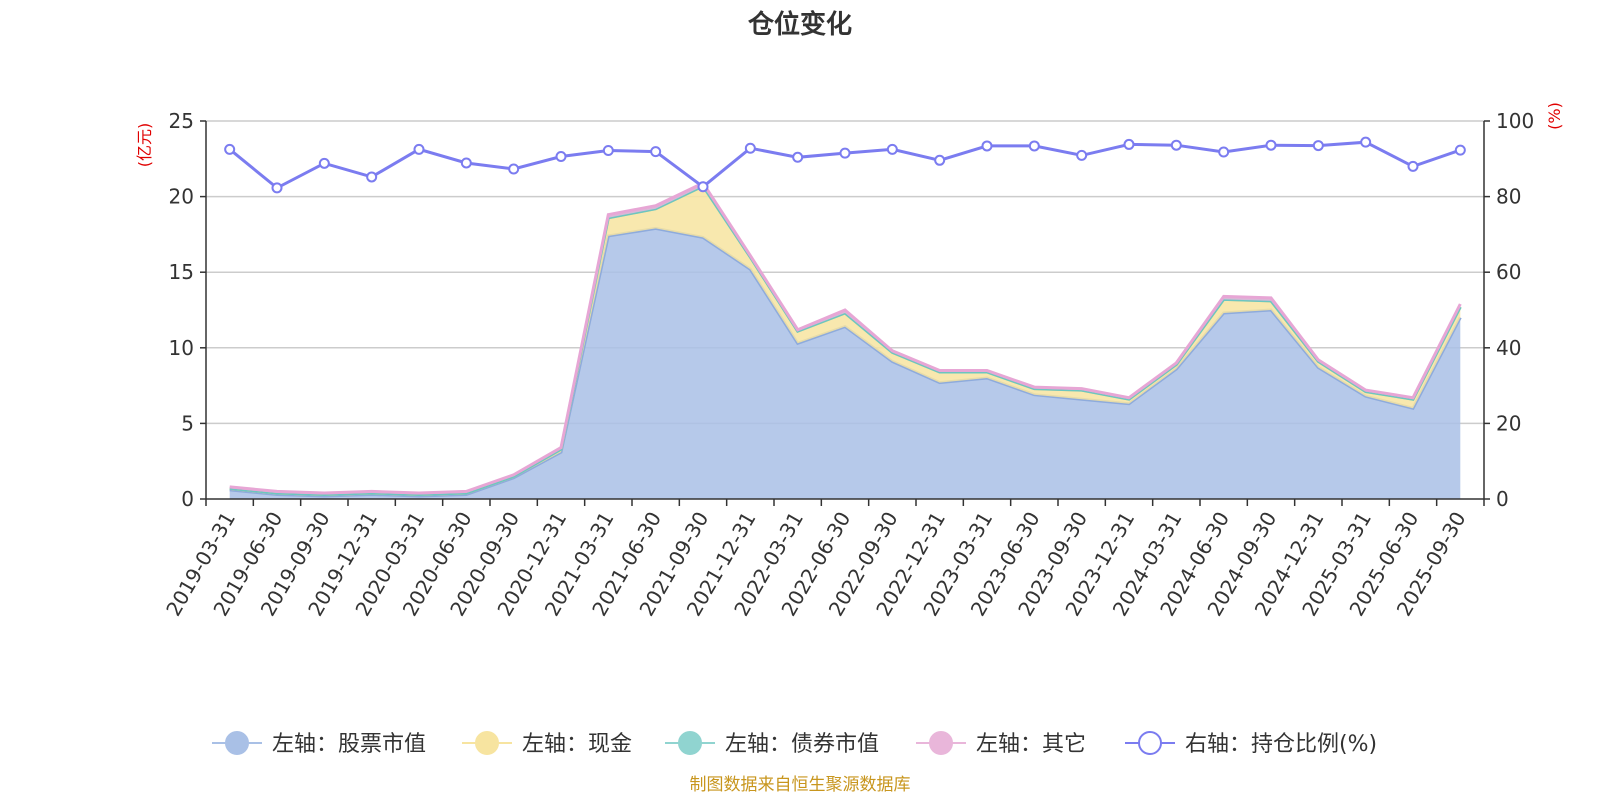 The width and height of the screenshot is (1600, 800). I want to click on source-note: 制图数据来自恒生聚源数据库, so click(800, 785).